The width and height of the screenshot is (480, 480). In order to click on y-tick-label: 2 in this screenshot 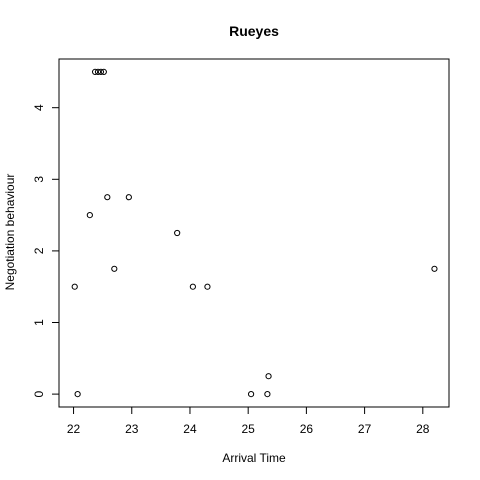, I will do `click(39, 250)`.